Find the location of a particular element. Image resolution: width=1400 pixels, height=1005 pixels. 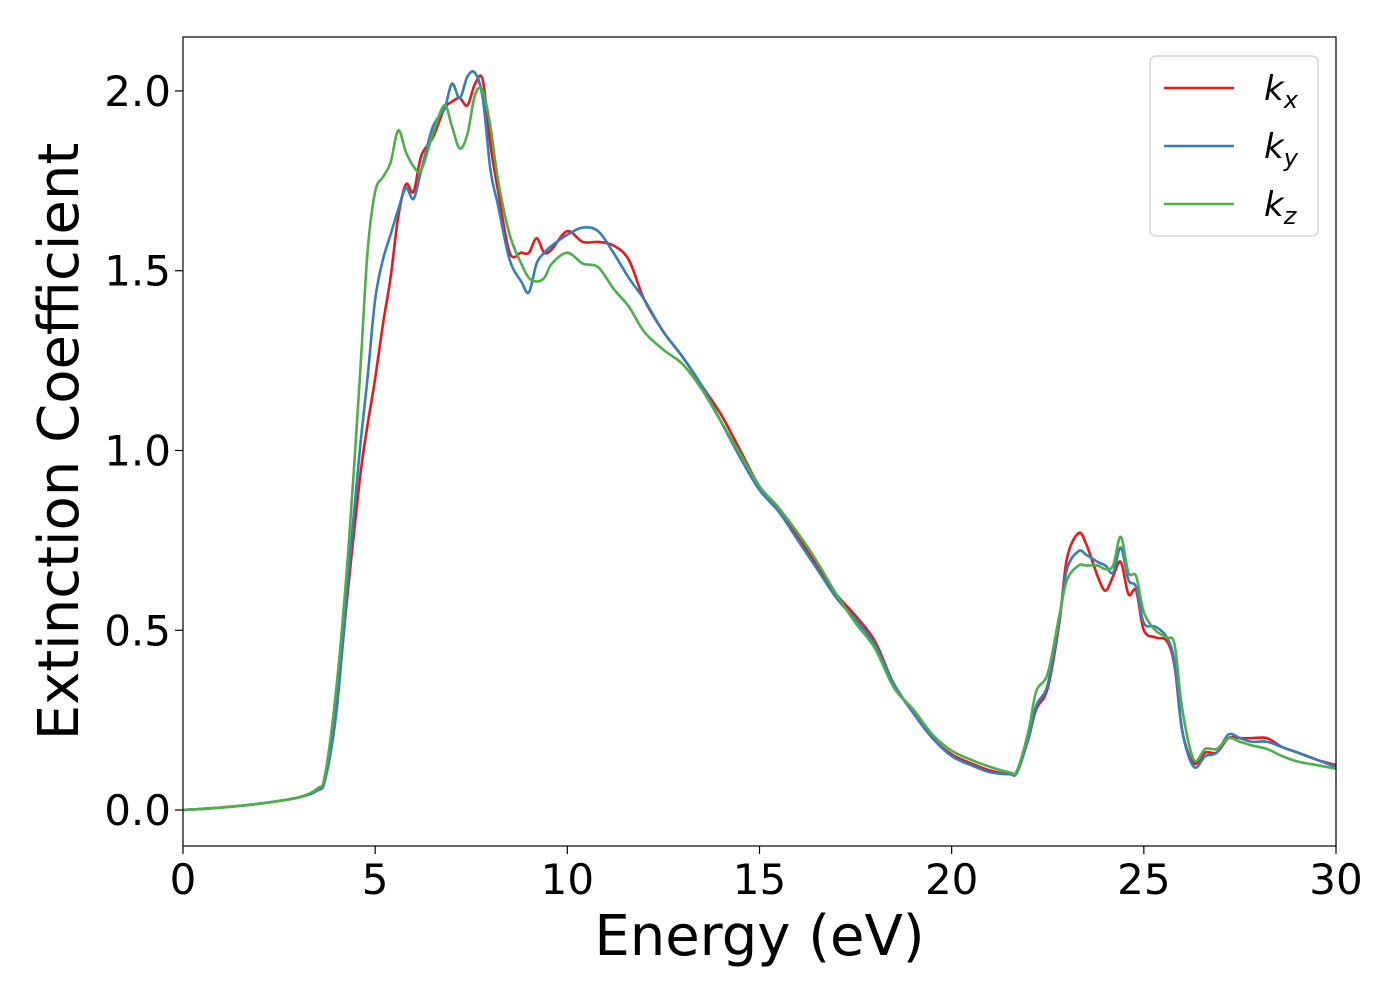

x-axis-ticks: 0 5 10 15 20 25 30 is located at coordinates (766, 875).